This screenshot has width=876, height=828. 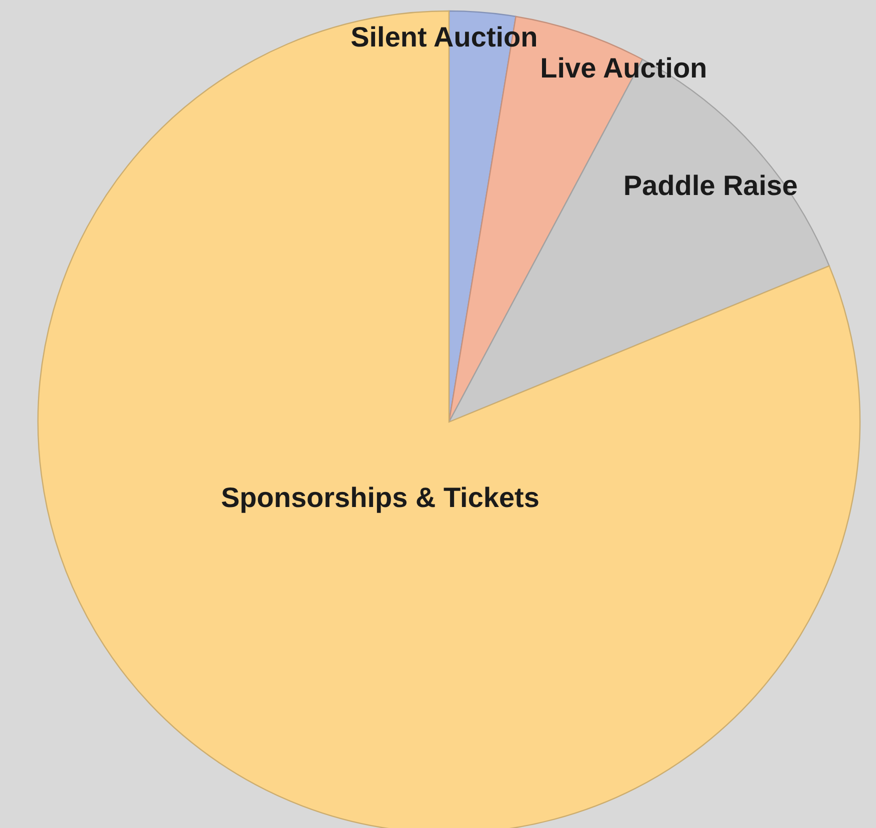 I want to click on slice-label: Sponsorships & Tickets, so click(x=380, y=497).